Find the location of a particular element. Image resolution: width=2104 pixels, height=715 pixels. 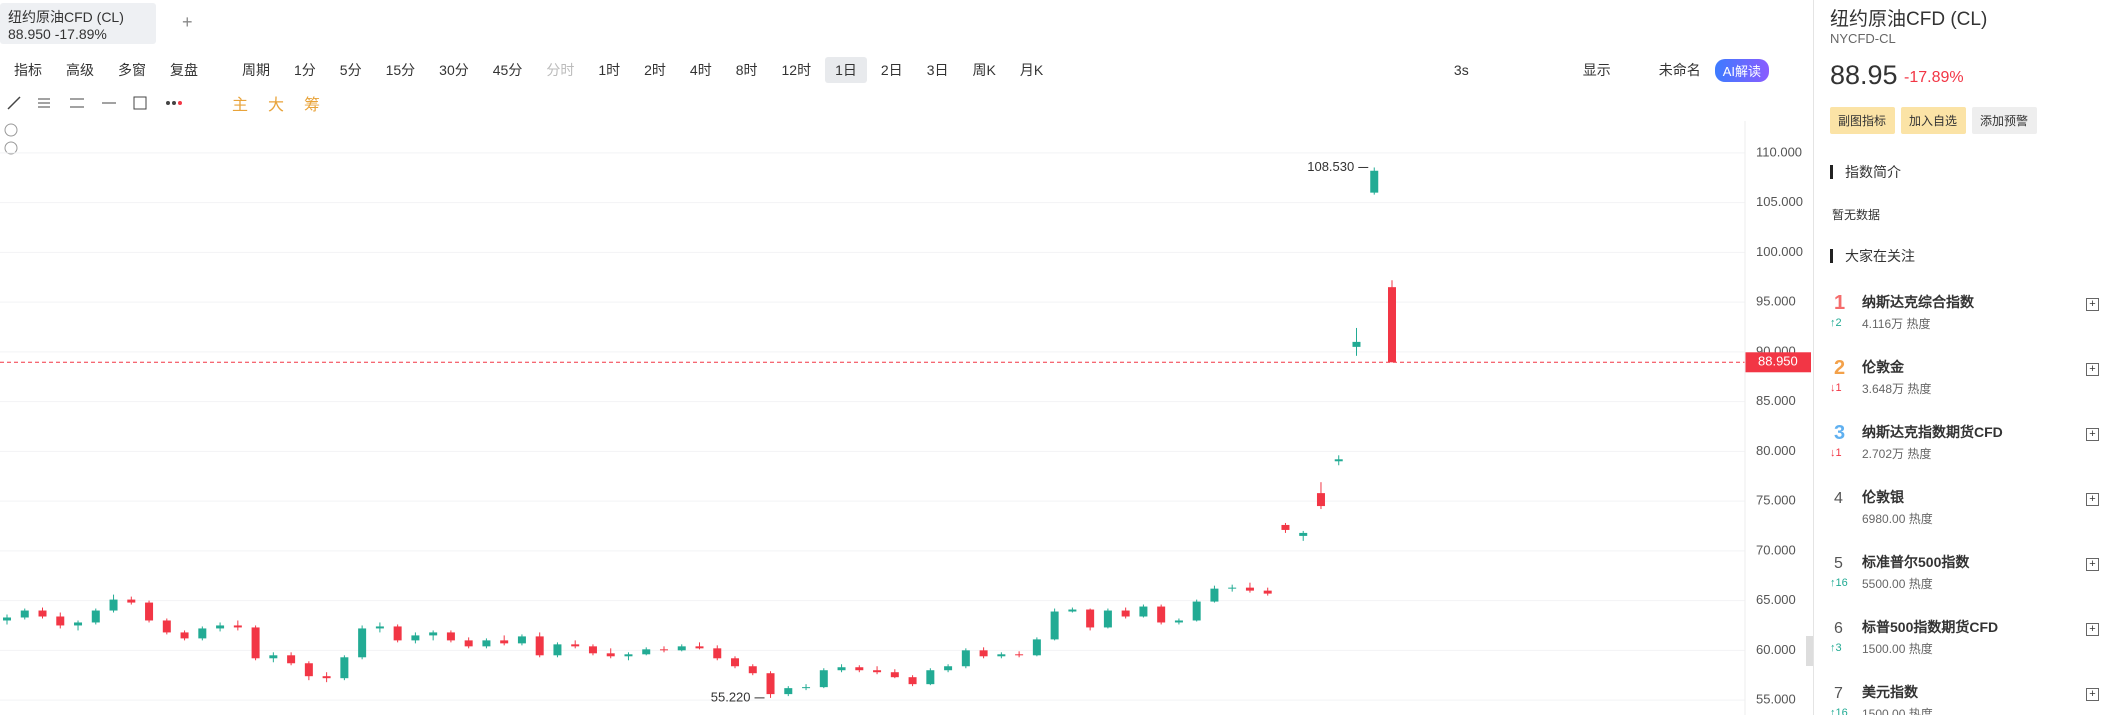

period-button: 8时 is located at coordinates (746, 70).